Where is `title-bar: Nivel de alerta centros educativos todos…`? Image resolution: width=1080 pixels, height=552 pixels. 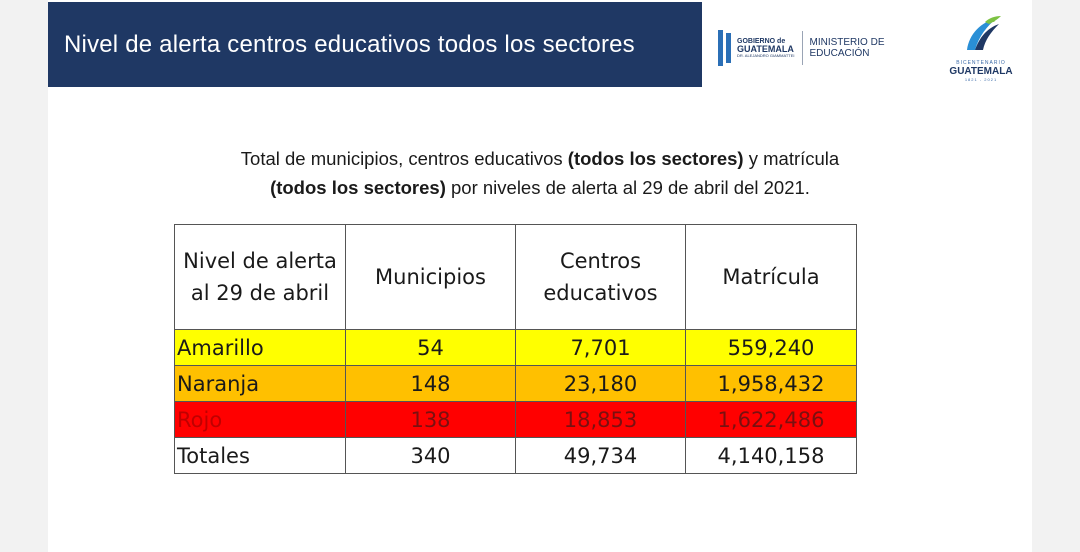 title-bar: Nivel de alerta centros educativos todos… is located at coordinates (375, 44).